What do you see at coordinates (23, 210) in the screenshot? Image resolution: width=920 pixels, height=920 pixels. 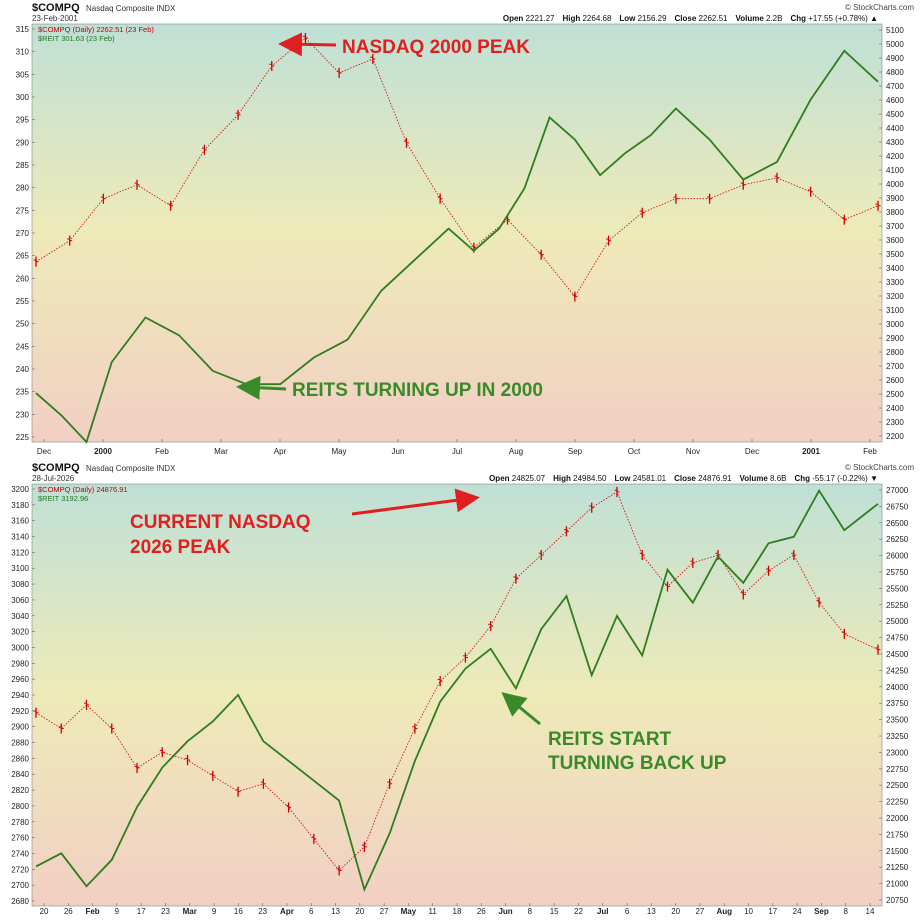 I see `left-tick-label: 275` at bounding box center [23, 210].